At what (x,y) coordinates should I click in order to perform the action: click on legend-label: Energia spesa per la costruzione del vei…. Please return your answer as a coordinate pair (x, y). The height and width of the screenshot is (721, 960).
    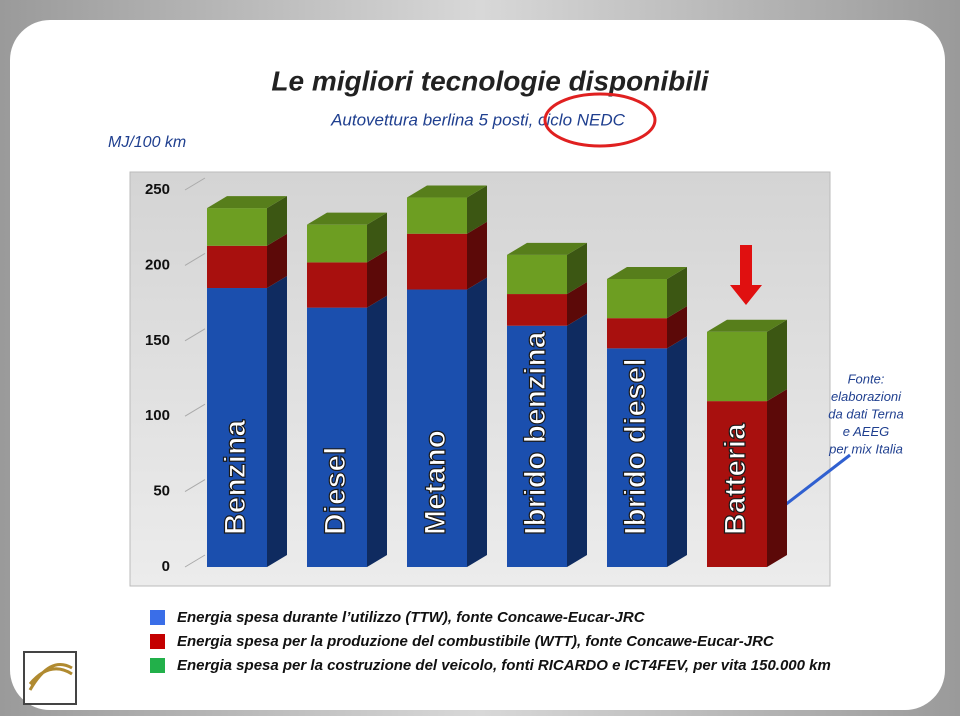
    Looking at the image, I should click on (504, 665).